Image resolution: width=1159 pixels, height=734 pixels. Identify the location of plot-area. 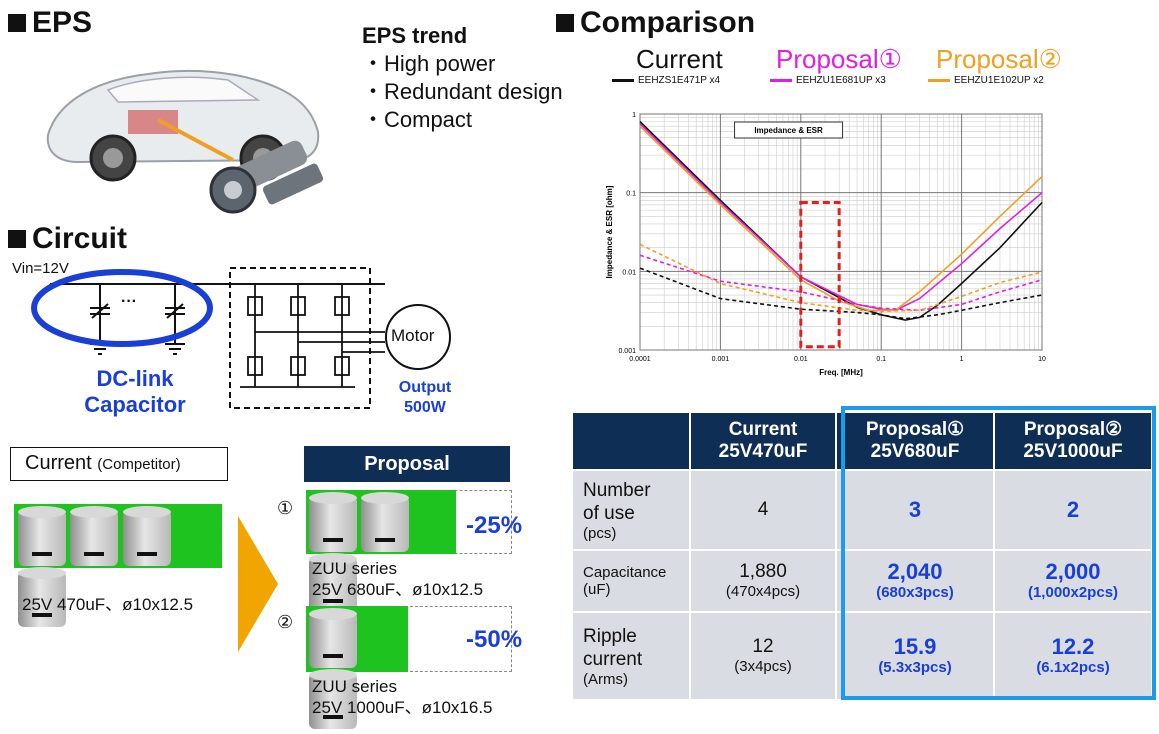
(841, 232).